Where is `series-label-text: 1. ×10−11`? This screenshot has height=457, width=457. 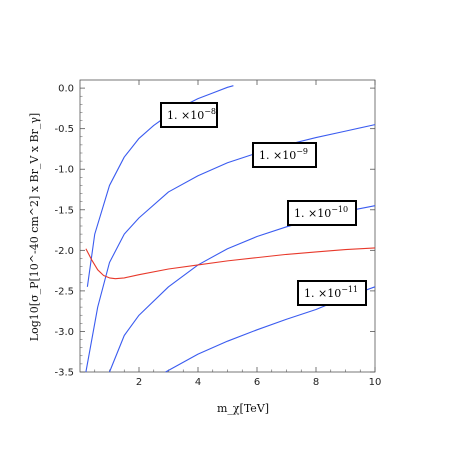 series-label-text: 1. ×10−11 is located at coordinates (331, 292).